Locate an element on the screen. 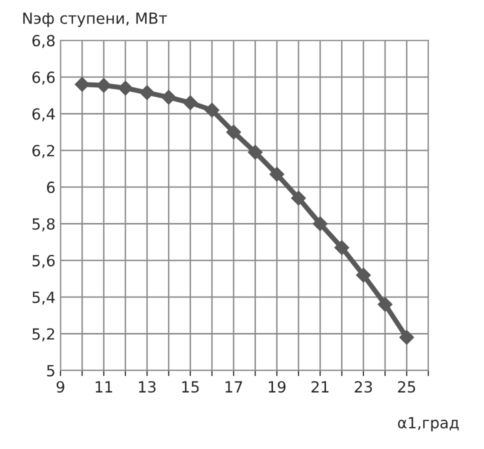 This screenshot has height=449, width=484. x-tick-label: 21 is located at coordinates (320, 386).